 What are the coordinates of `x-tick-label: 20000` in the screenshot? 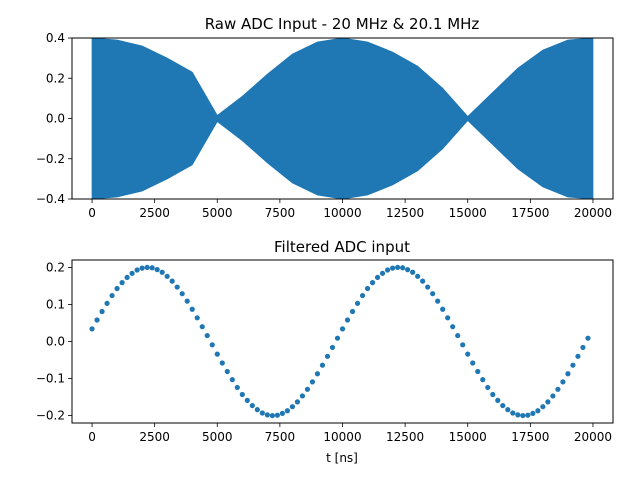 It's located at (593, 437).